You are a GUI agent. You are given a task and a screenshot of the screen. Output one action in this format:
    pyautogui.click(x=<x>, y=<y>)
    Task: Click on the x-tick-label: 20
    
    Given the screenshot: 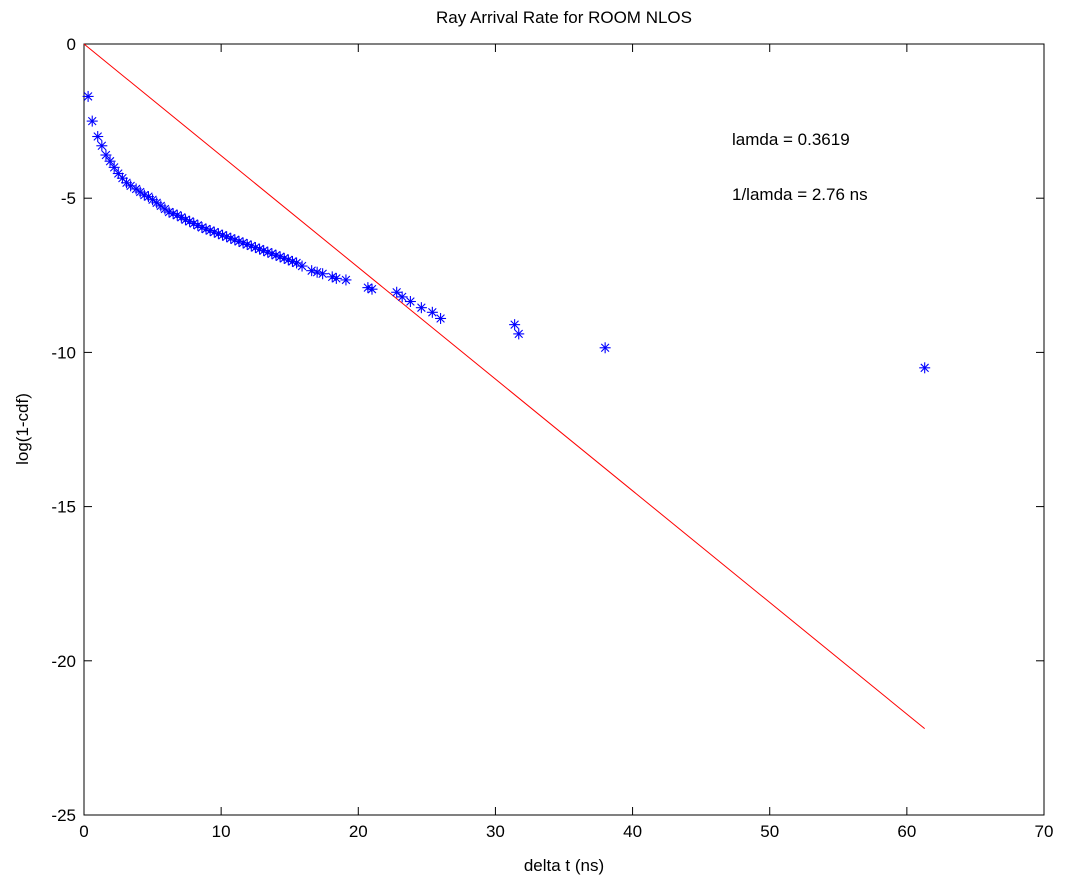 What is the action you would take?
    pyautogui.click(x=358, y=831)
    